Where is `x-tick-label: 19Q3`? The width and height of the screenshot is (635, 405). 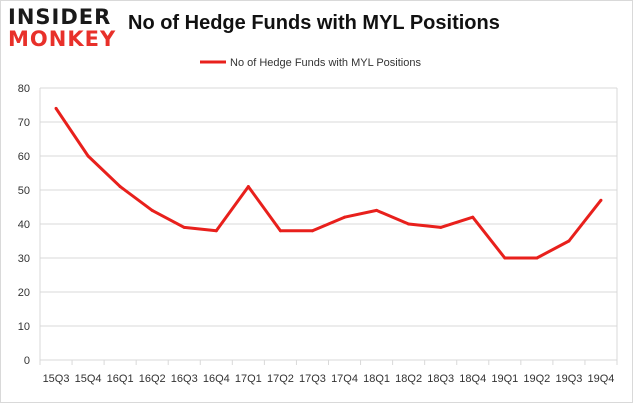
x-tick-label: 19Q3 is located at coordinates (568, 379).